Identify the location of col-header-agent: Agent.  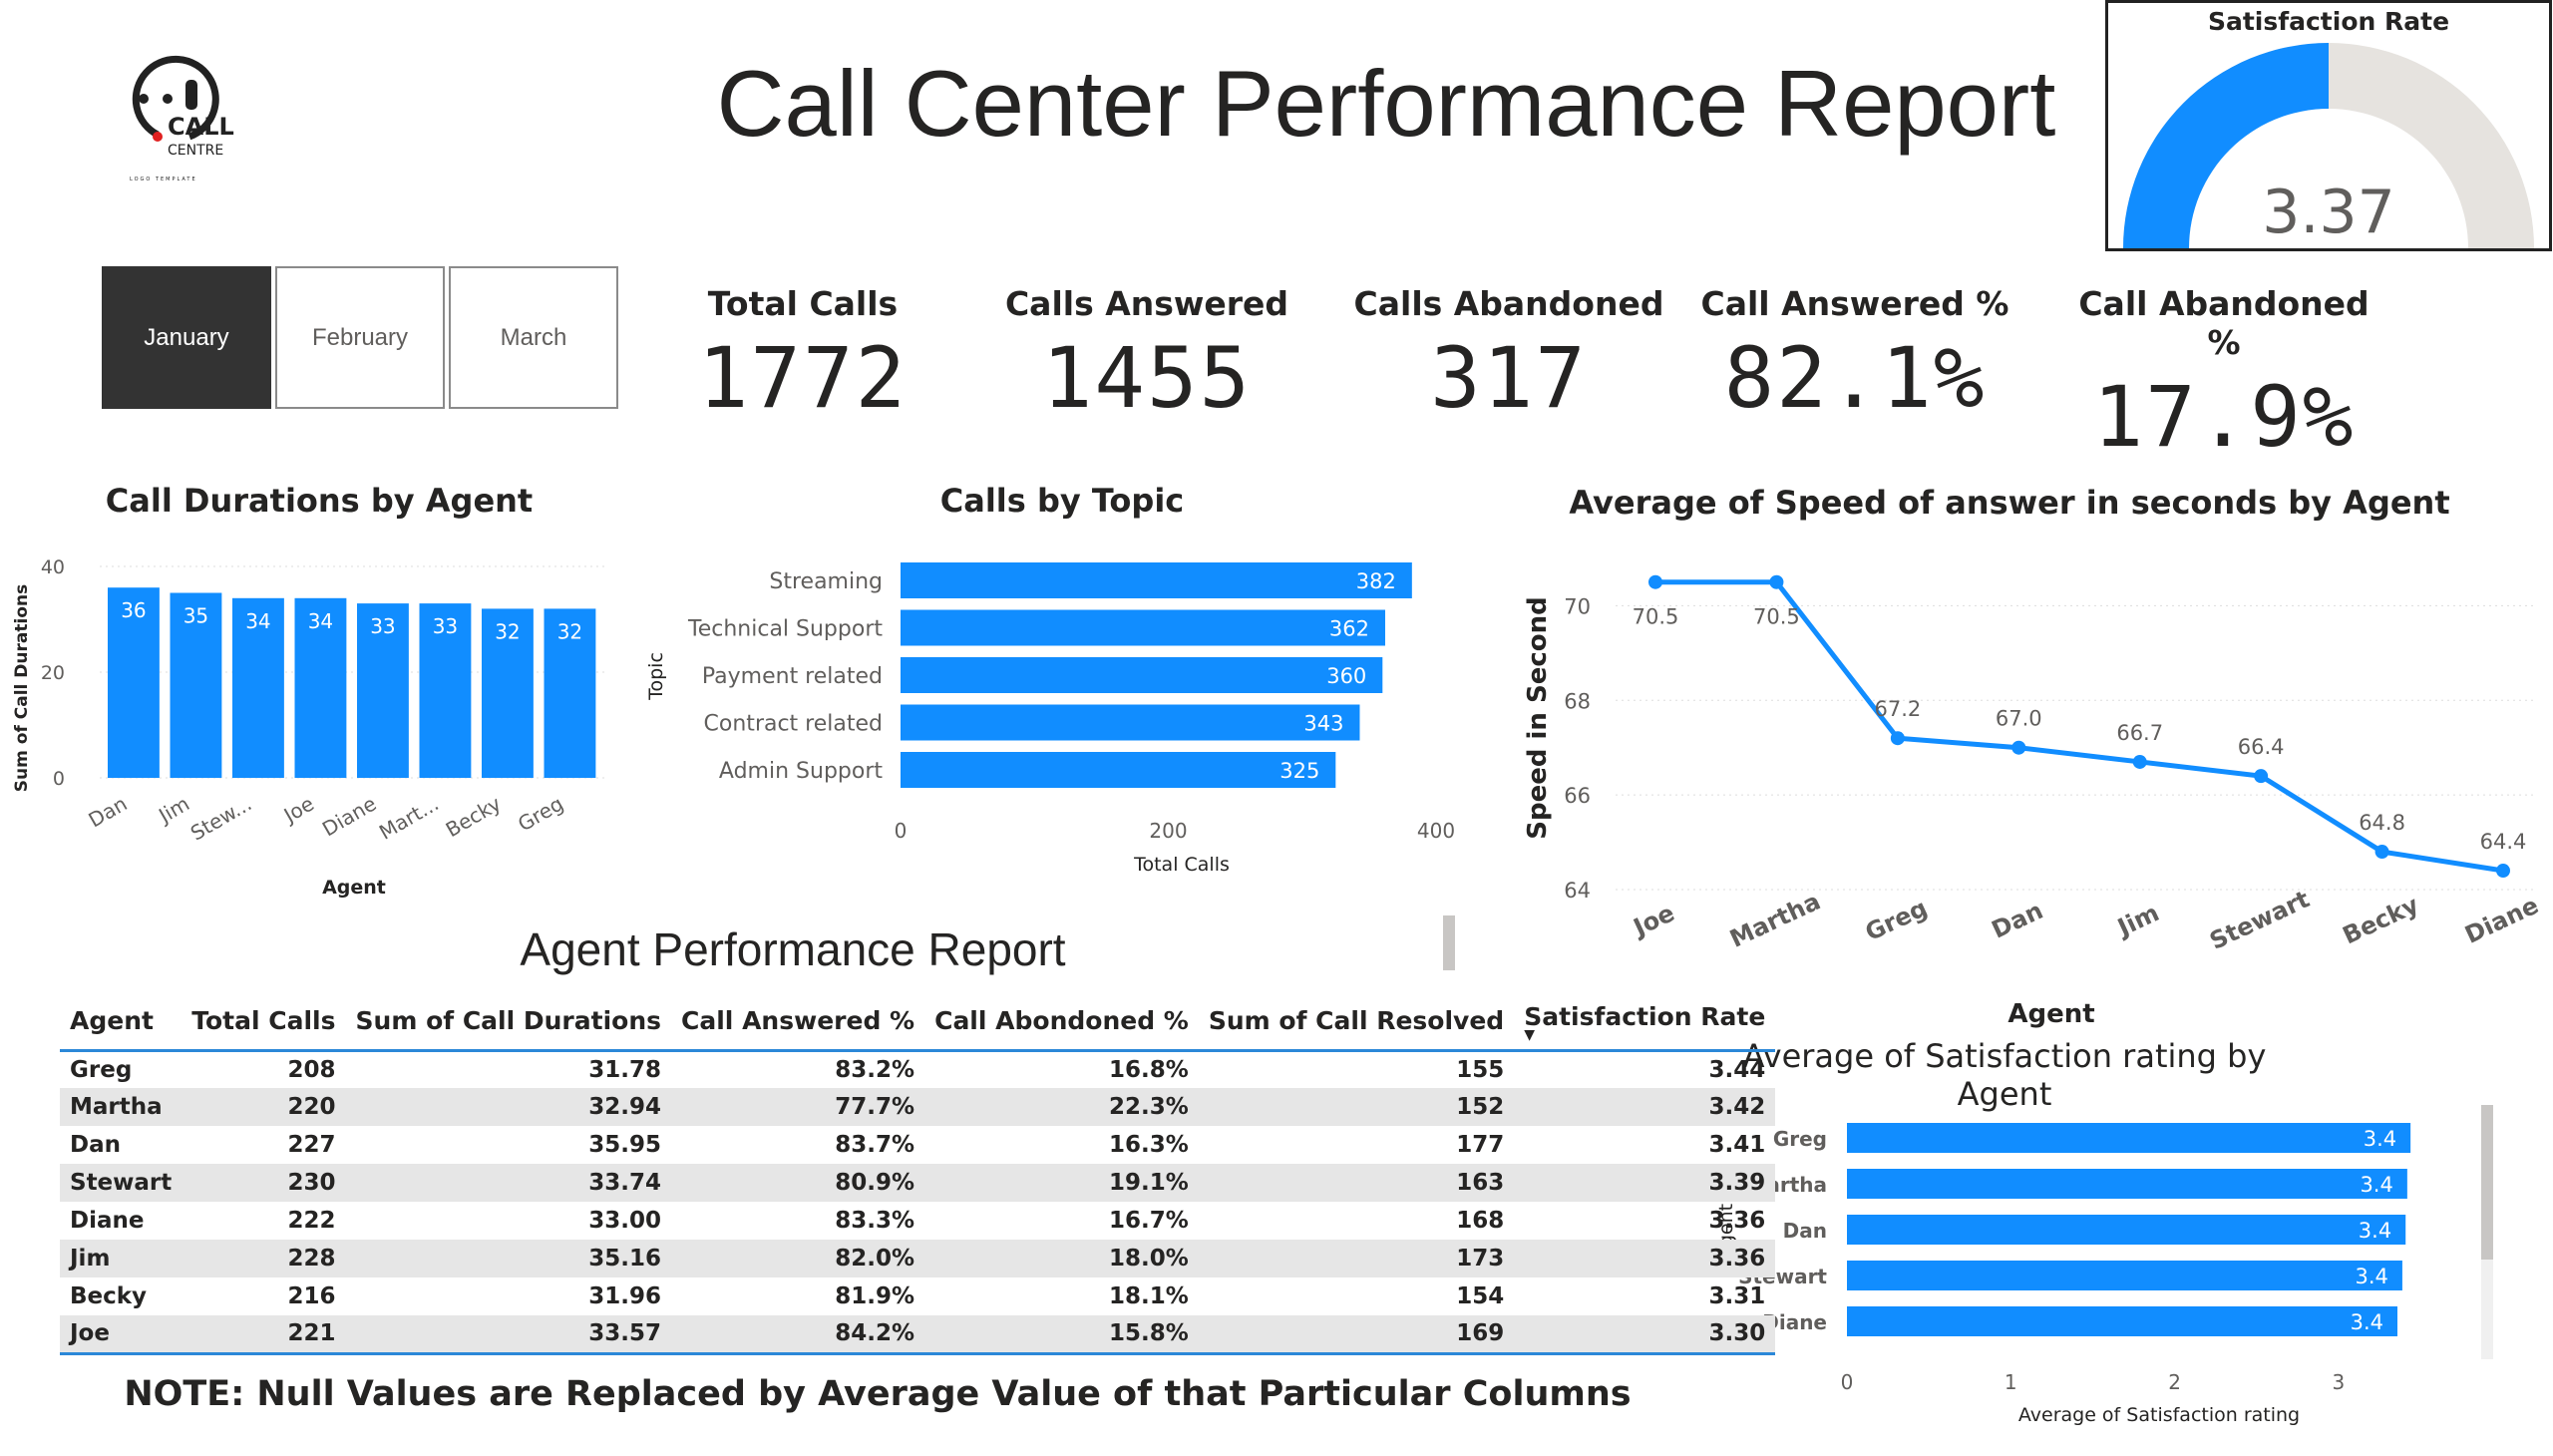
(121, 1022).